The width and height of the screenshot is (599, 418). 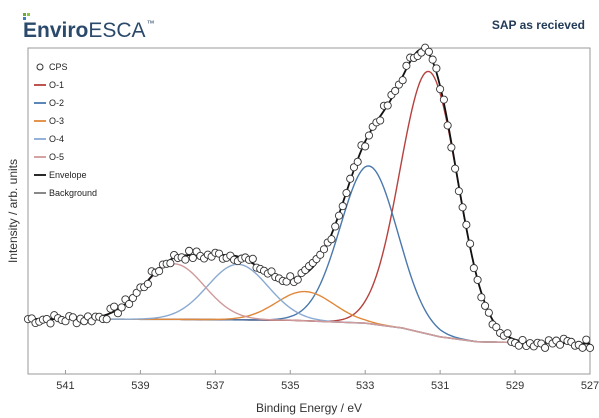 What do you see at coordinates (73, 193) in the screenshot?
I see `legend-label: Background` at bounding box center [73, 193].